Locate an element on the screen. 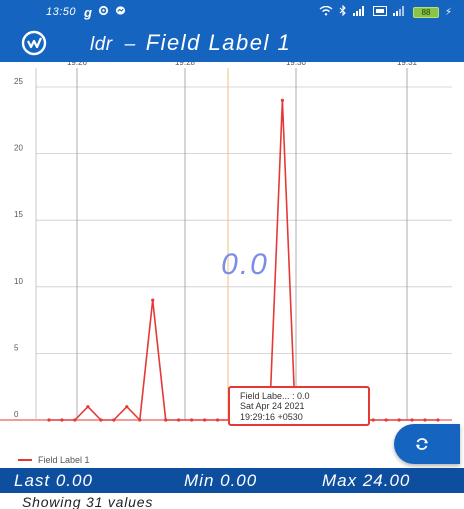  stat-min: Min 0.00 is located at coordinates (221, 480).